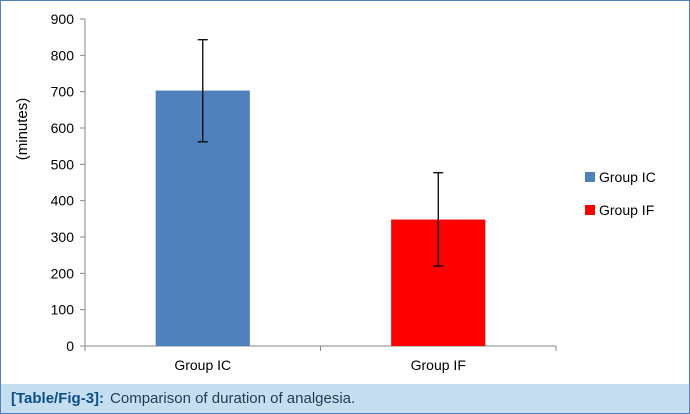 The image size is (690, 414). I want to click on y-tick-label: 900, so click(63, 19).